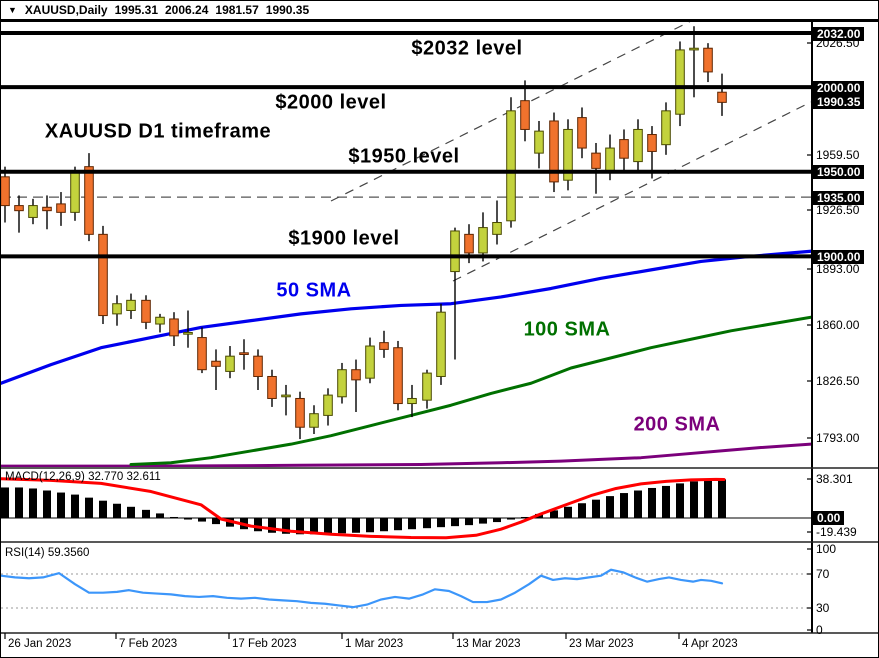 Image resolution: width=879 pixels, height=658 pixels. What do you see at coordinates (834, 479) in the screenshot?
I see `price-scale-label: 38.301` at bounding box center [834, 479].